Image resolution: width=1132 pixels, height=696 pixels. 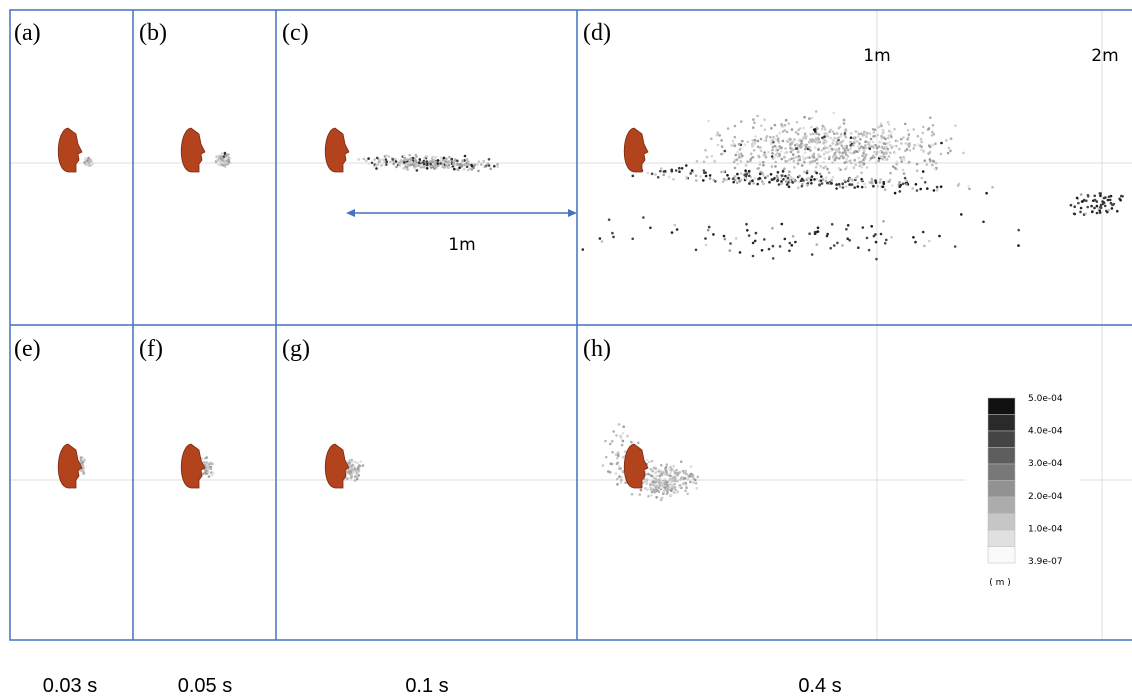 I want to click on head, so click(x=636, y=150).